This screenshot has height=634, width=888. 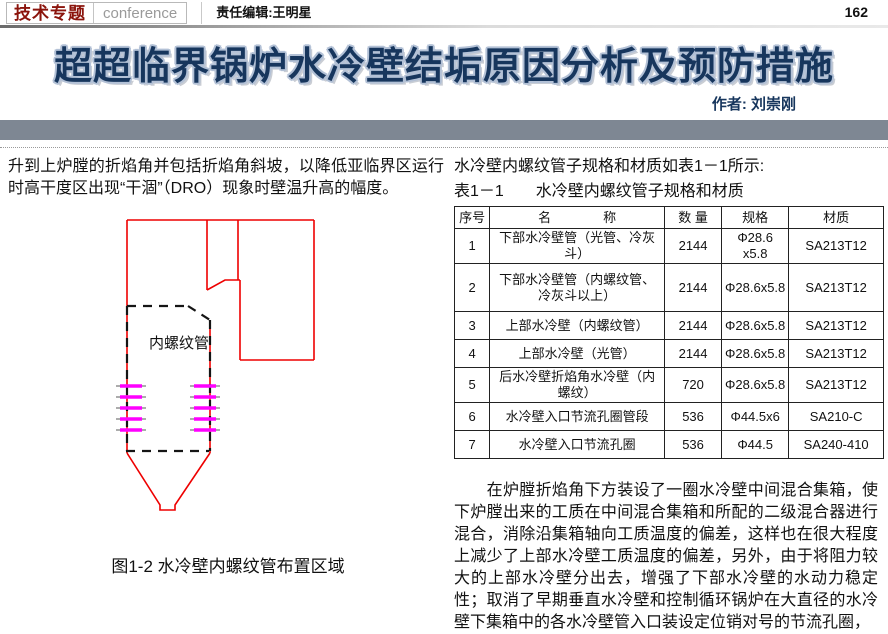 I want to click on col-header: 材质, so click(x=836, y=217).